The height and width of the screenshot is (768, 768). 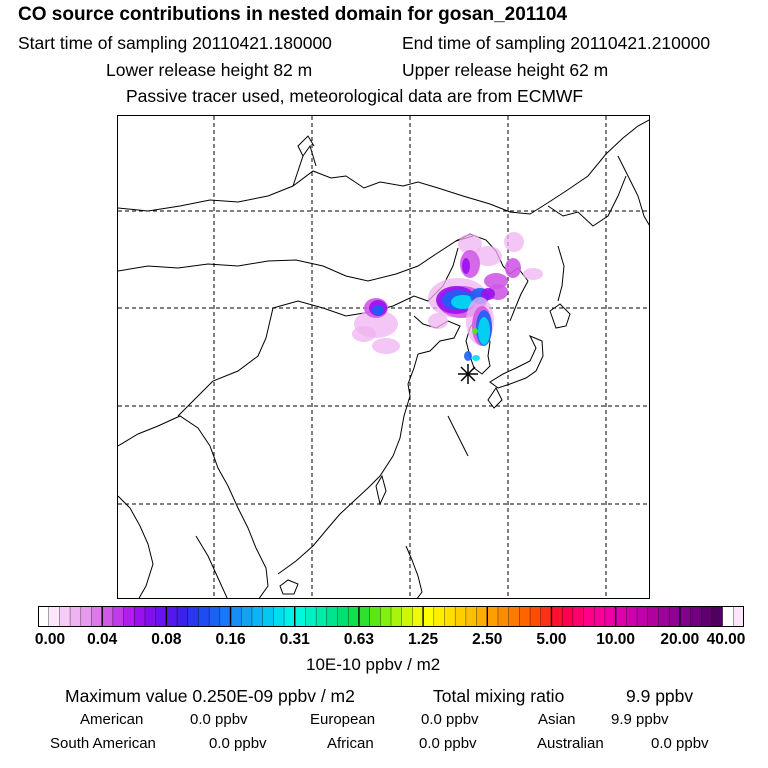 I want to click on japan-honshu, so click(x=516, y=362).